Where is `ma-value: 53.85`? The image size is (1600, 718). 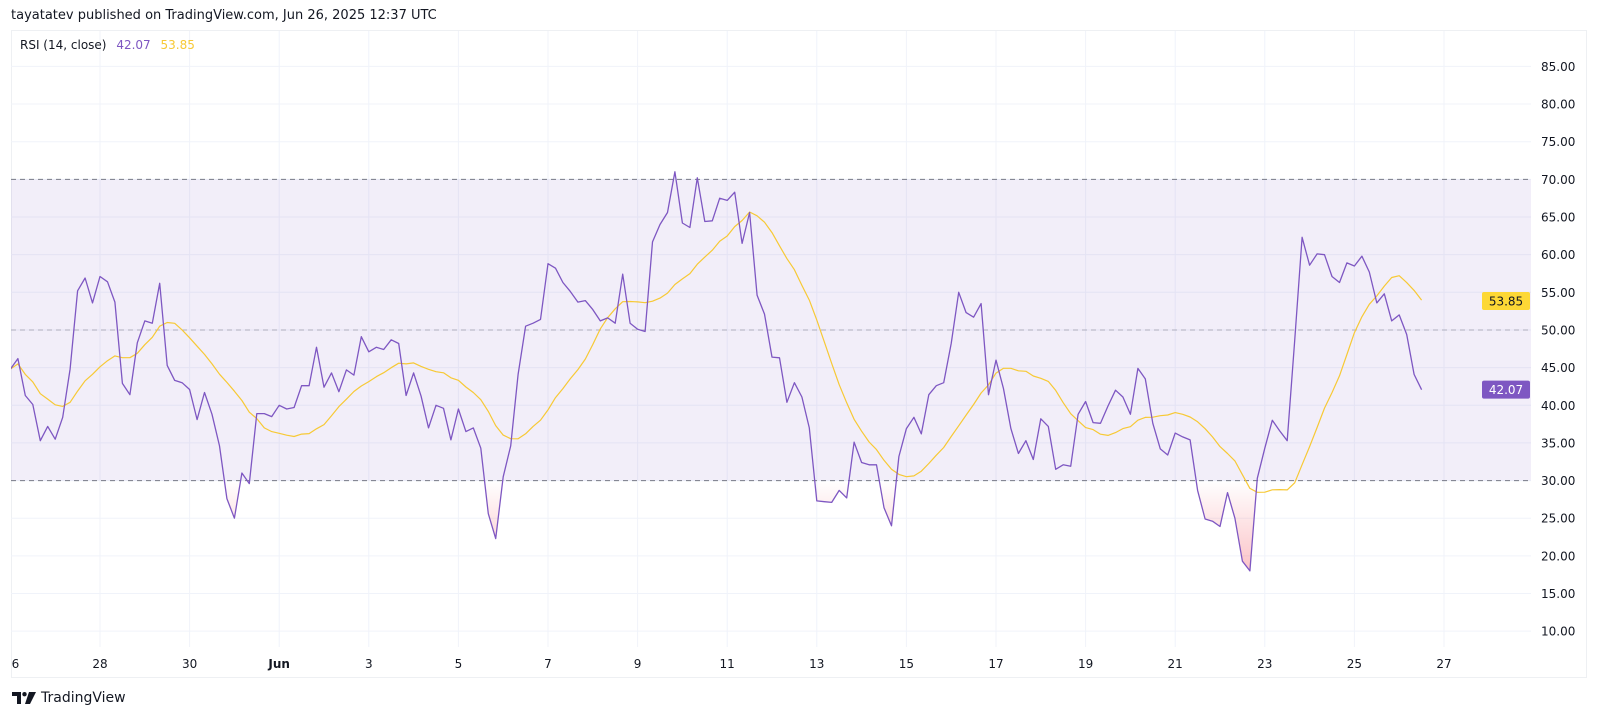 ma-value: 53.85 is located at coordinates (177, 45).